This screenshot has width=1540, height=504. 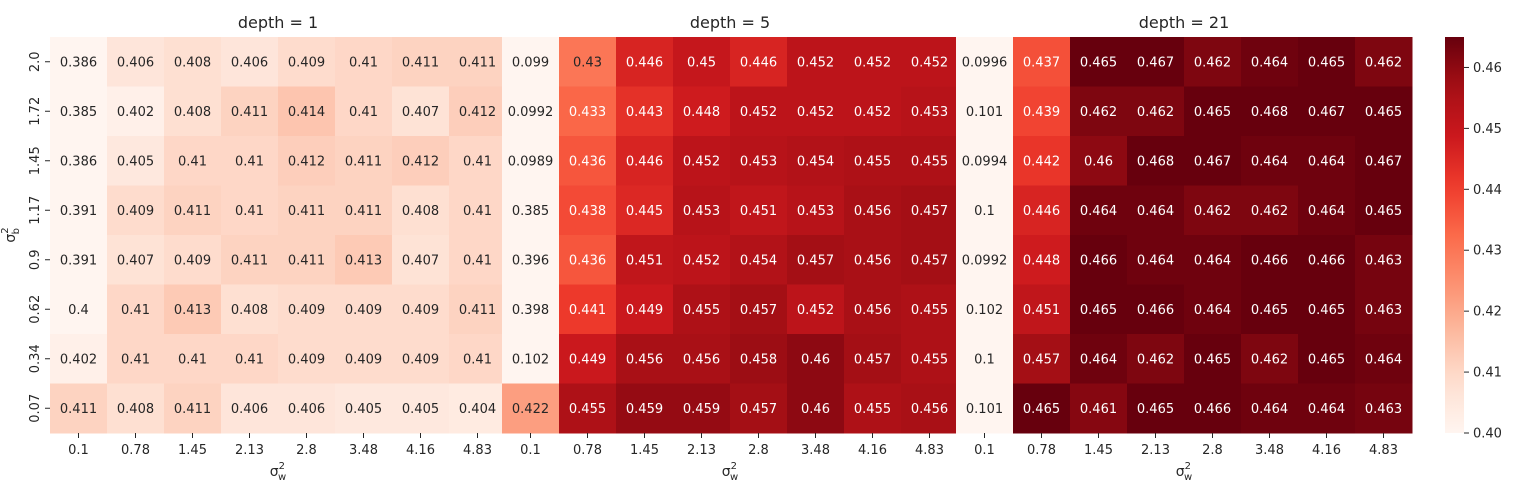 I want to click on cell-value-label: 0.402, so click(x=135, y=112).